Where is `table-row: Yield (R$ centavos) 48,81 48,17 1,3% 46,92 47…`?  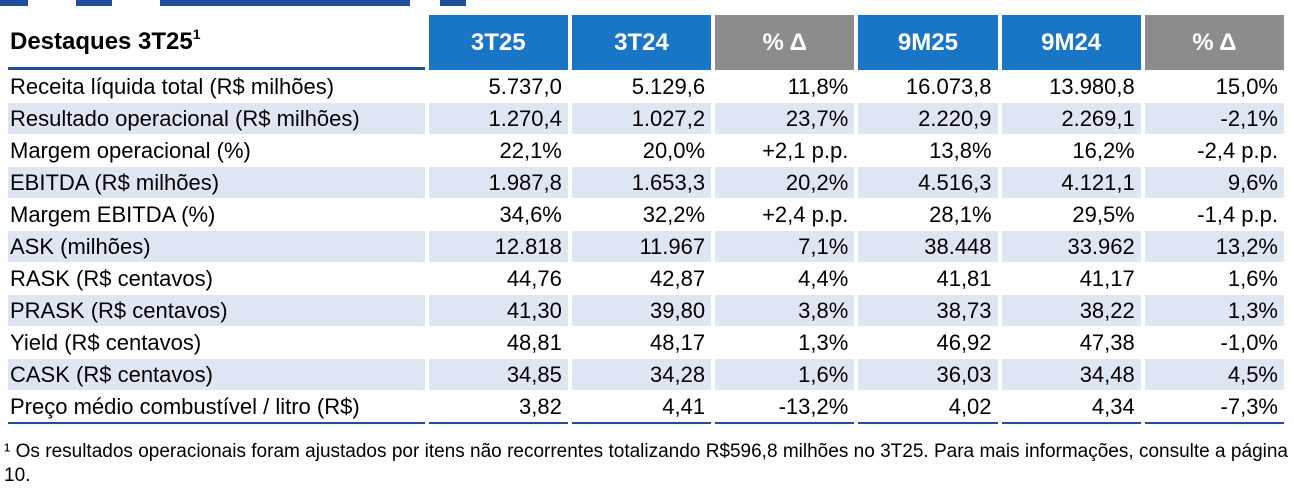
table-row: Yield (R$ centavos) 48,81 48,17 1,3% 46,92 47… is located at coordinates (646, 342).